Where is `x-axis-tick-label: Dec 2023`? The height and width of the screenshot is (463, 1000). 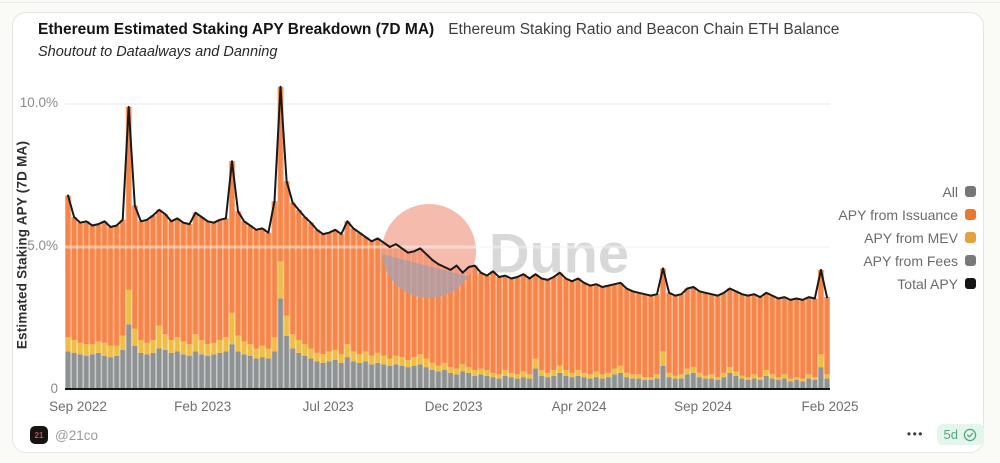
x-axis-tick-label: Dec 2023 is located at coordinates (453, 406).